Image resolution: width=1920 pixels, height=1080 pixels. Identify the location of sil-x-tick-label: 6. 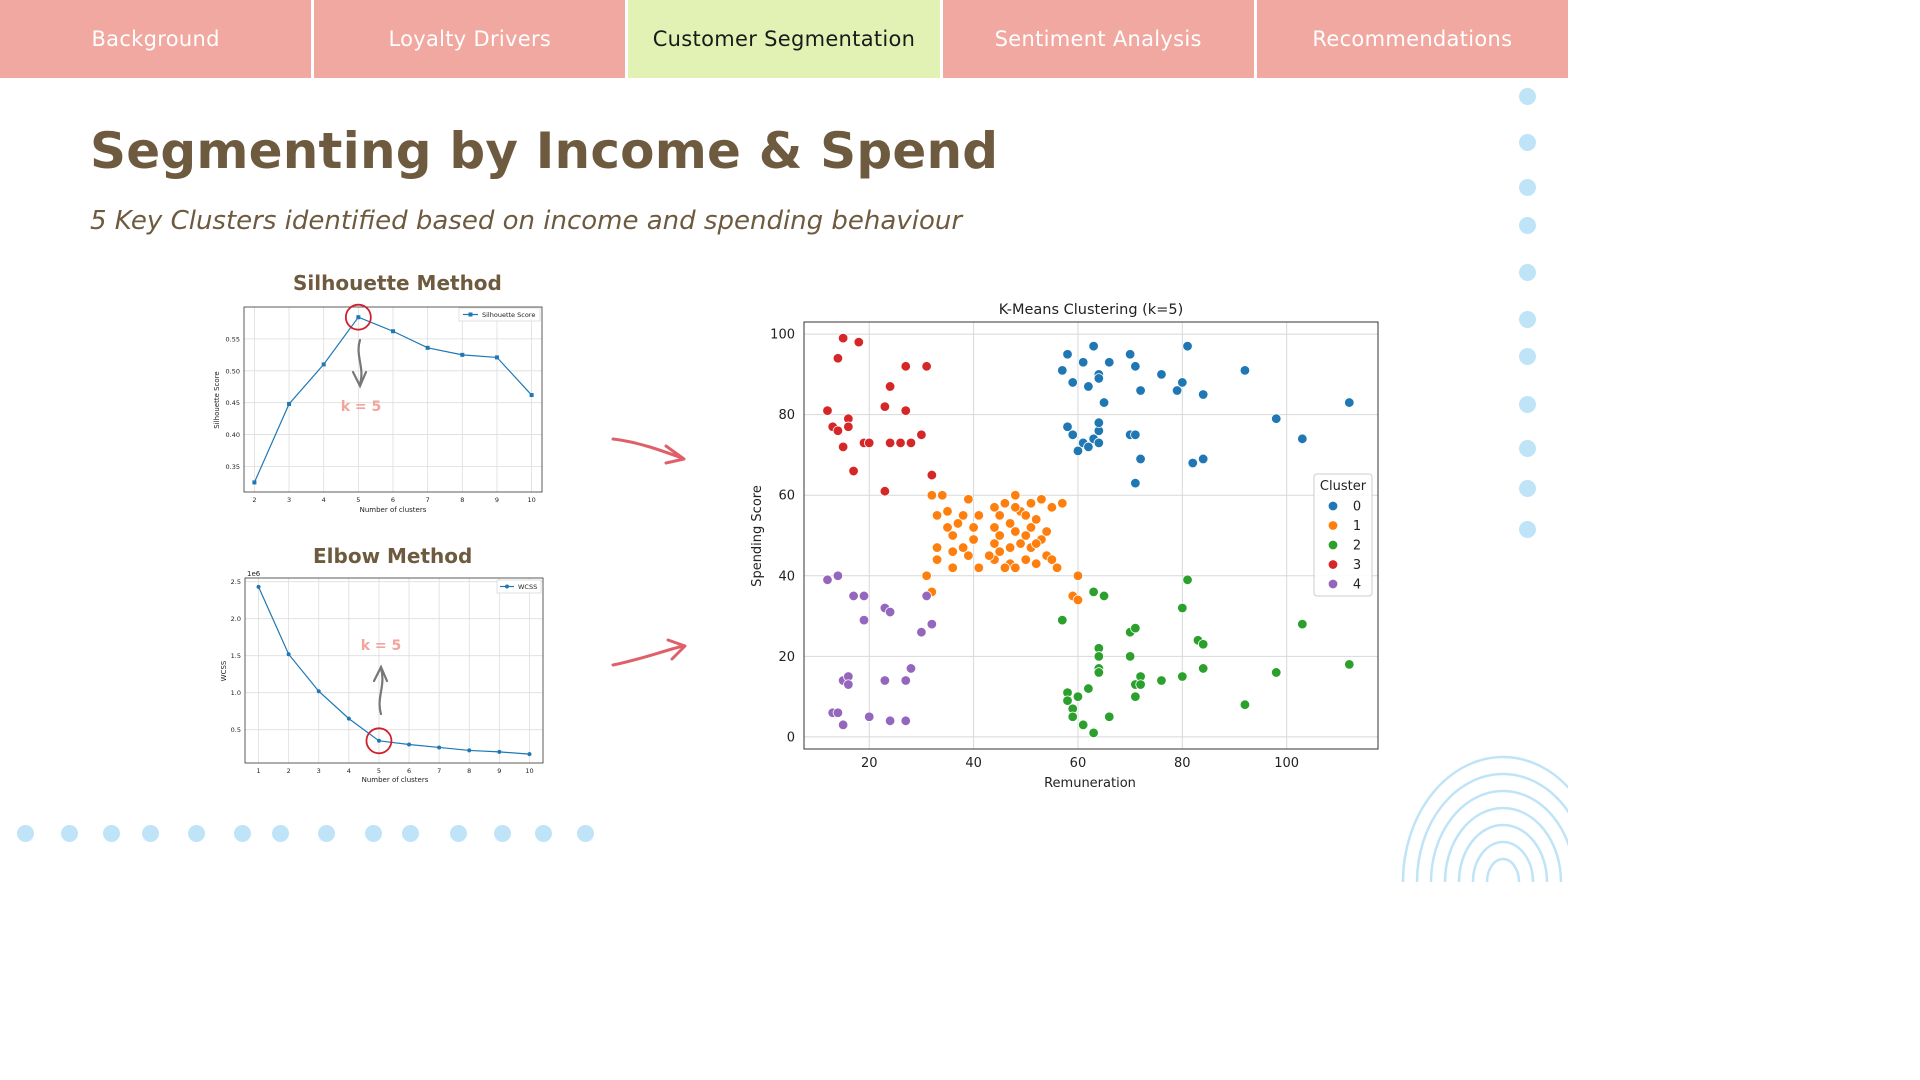
(393, 500).